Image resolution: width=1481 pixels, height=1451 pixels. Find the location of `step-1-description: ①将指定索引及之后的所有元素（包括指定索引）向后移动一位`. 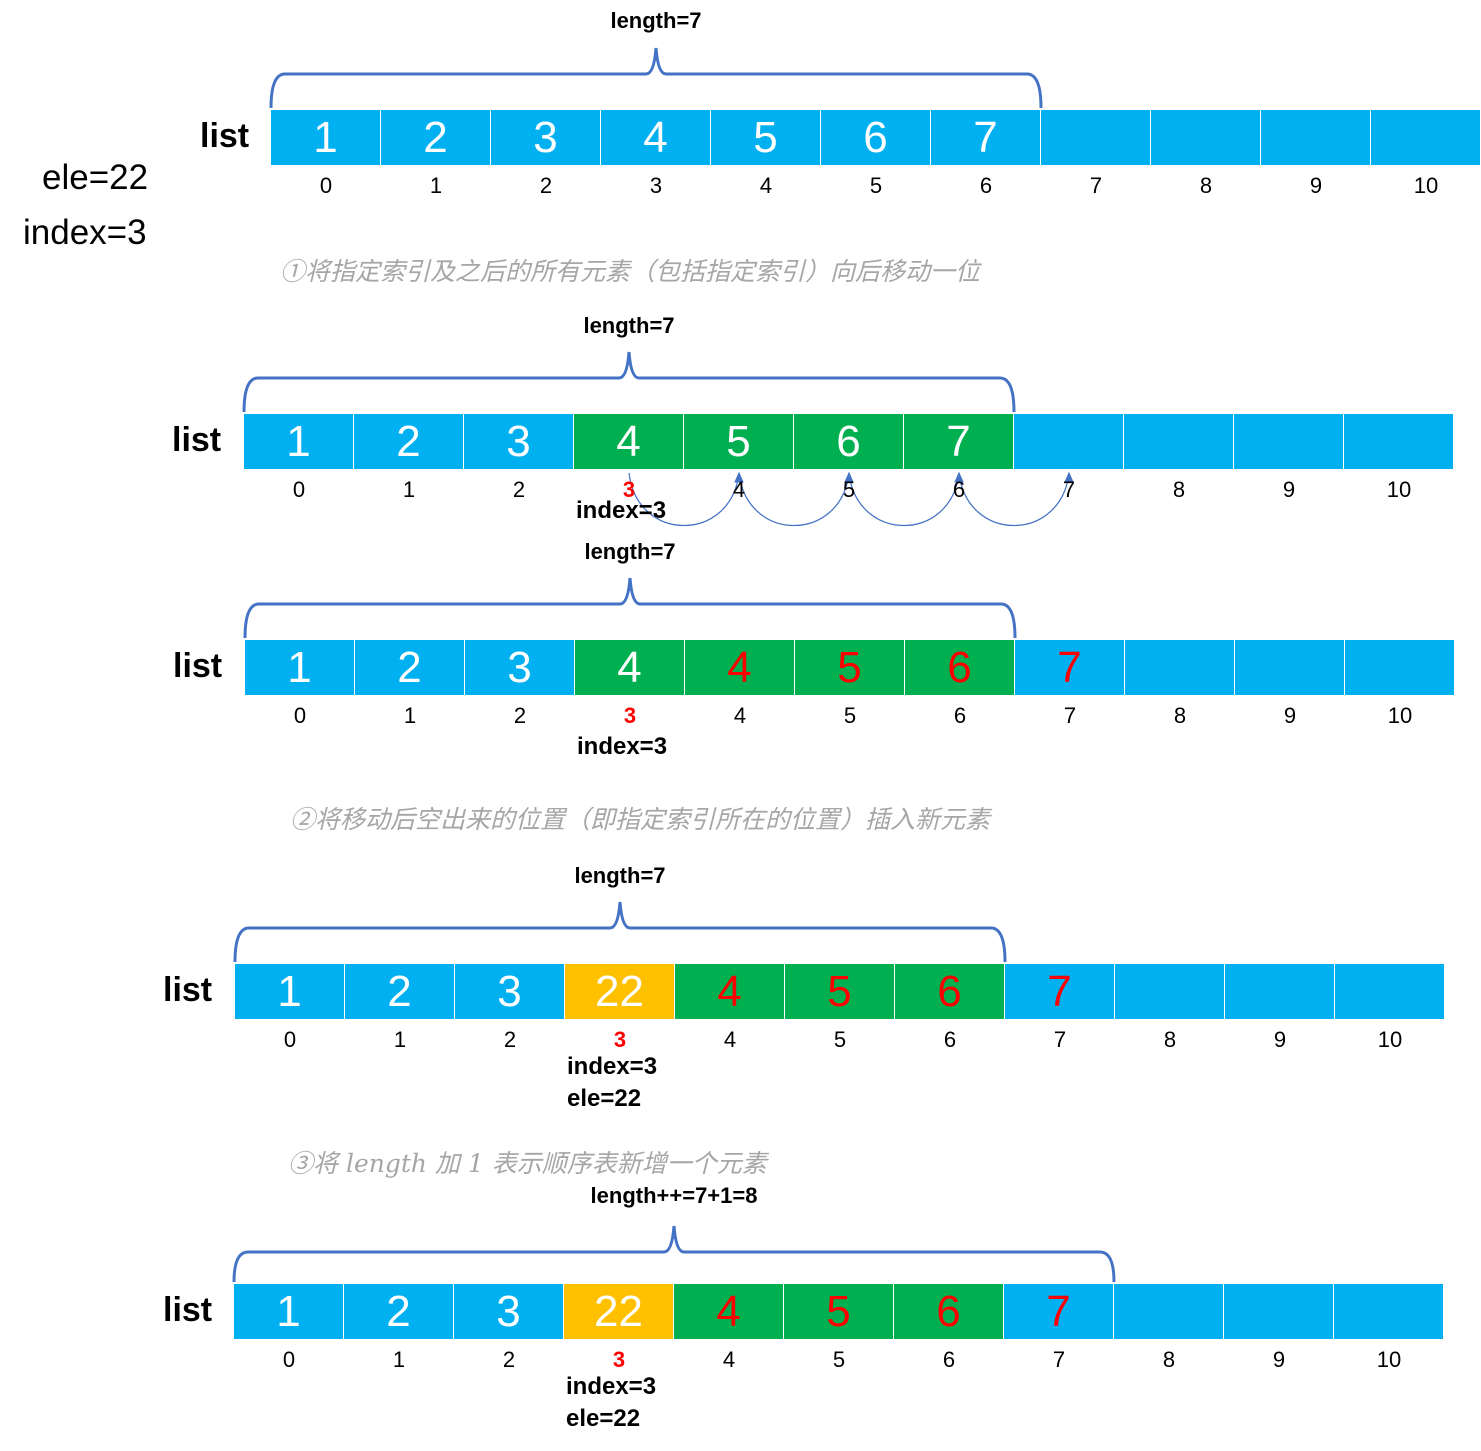

step-1-description: ①将指定索引及之后的所有元素（包括指定索引）向后移动一位 is located at coordinates (630, 271).